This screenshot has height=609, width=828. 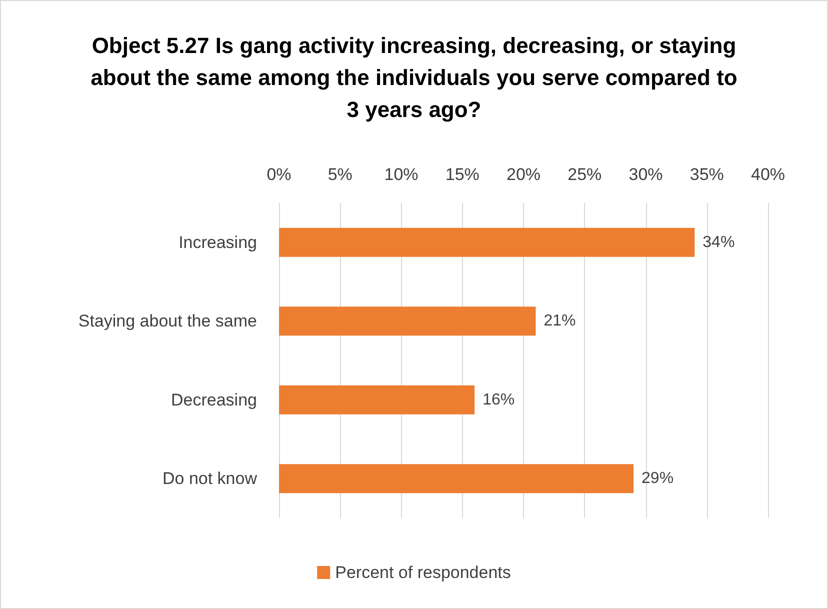 What do you see at coordinates (560, 321) in the screenshot?
I see `data-label: 21%` at bounding box center [560, 321].